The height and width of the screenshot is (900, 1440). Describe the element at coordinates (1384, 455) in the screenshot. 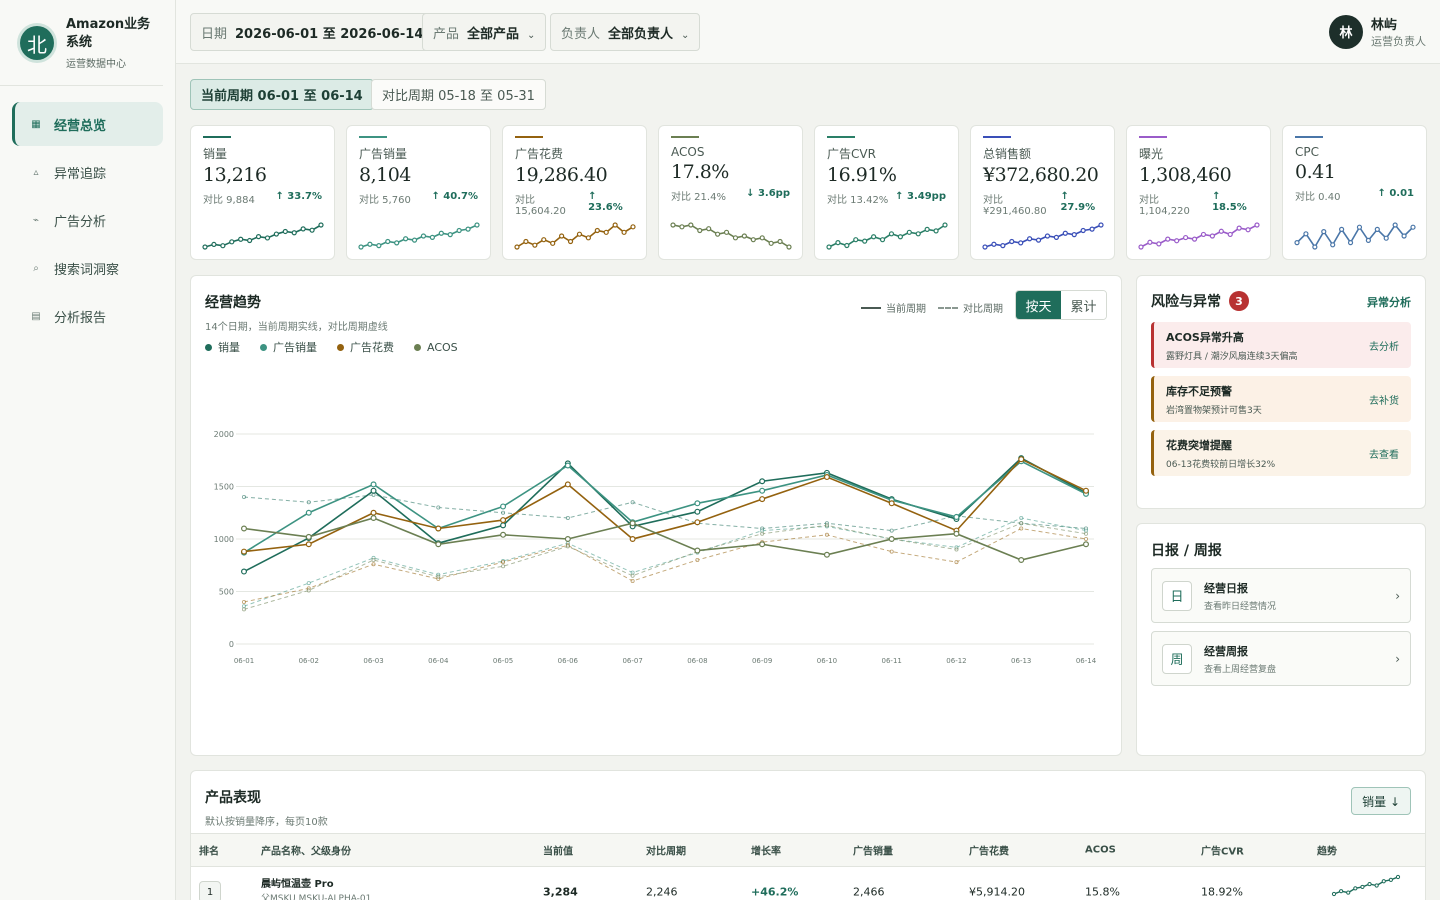

I see `risk-item-action: 去查看` at that location.